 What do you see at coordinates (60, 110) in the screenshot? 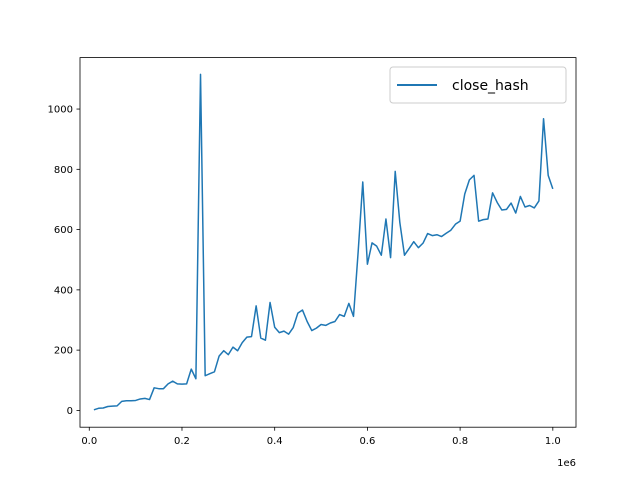
I see `y-tick-label: 1000` at bounding box center [60, 110].